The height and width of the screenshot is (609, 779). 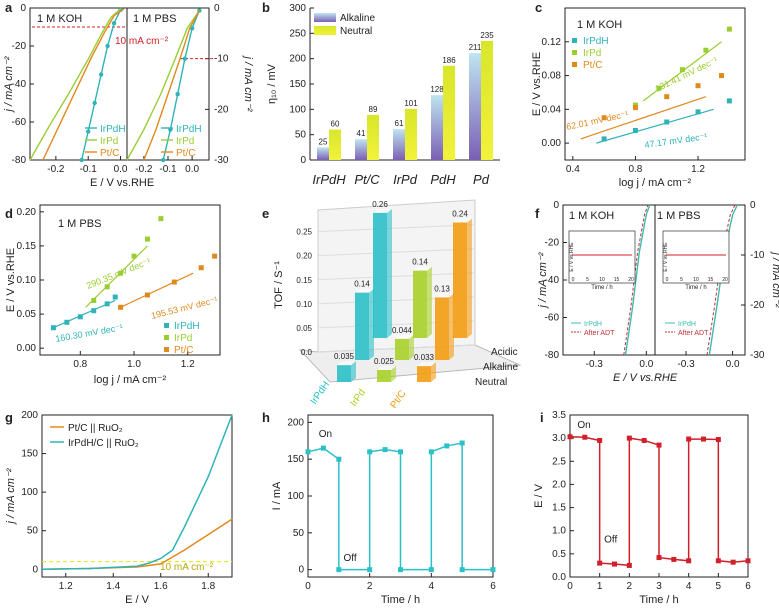 What do you see at coordinates (297, 84) in the screenshot?
I see `y-tick-label: 150` at bounding box center [297, 84].